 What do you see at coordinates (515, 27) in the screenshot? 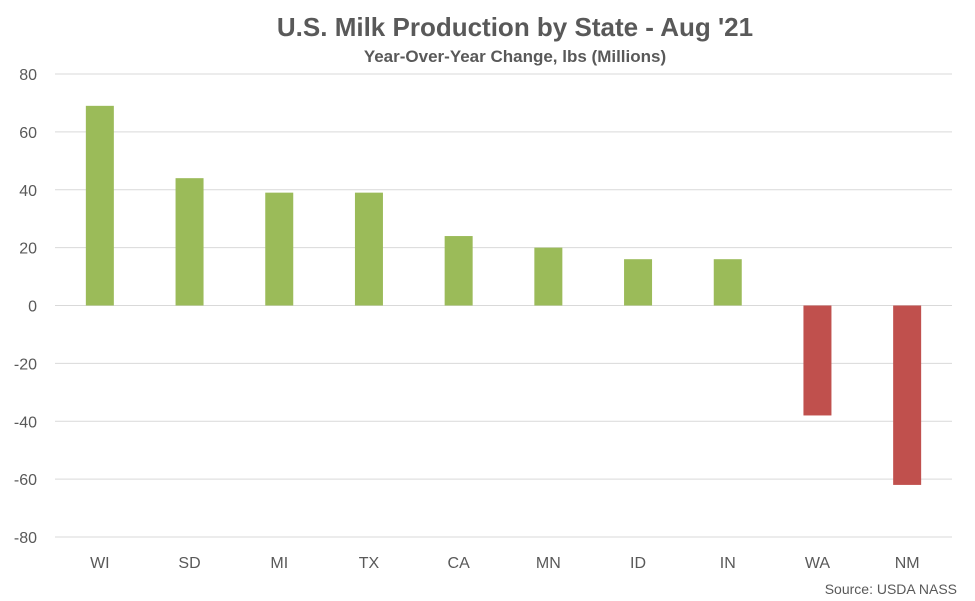
I see `chart-title: U.S. Milk Production by State - Aug '21` at bounding box center [515, 27].